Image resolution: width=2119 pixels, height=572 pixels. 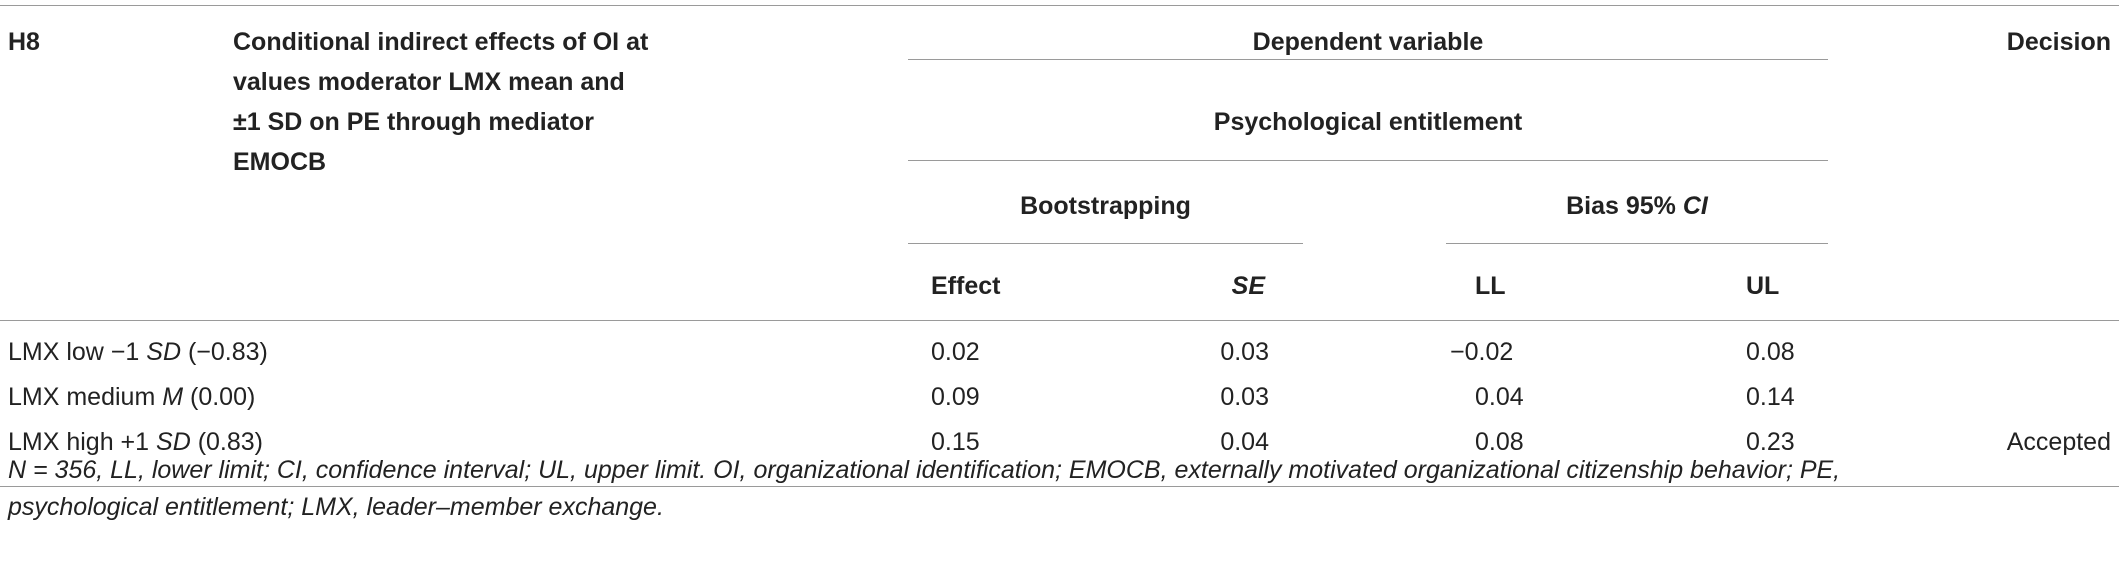 I want to click on hypothesis-label: H8, so click(x=24, y=42).